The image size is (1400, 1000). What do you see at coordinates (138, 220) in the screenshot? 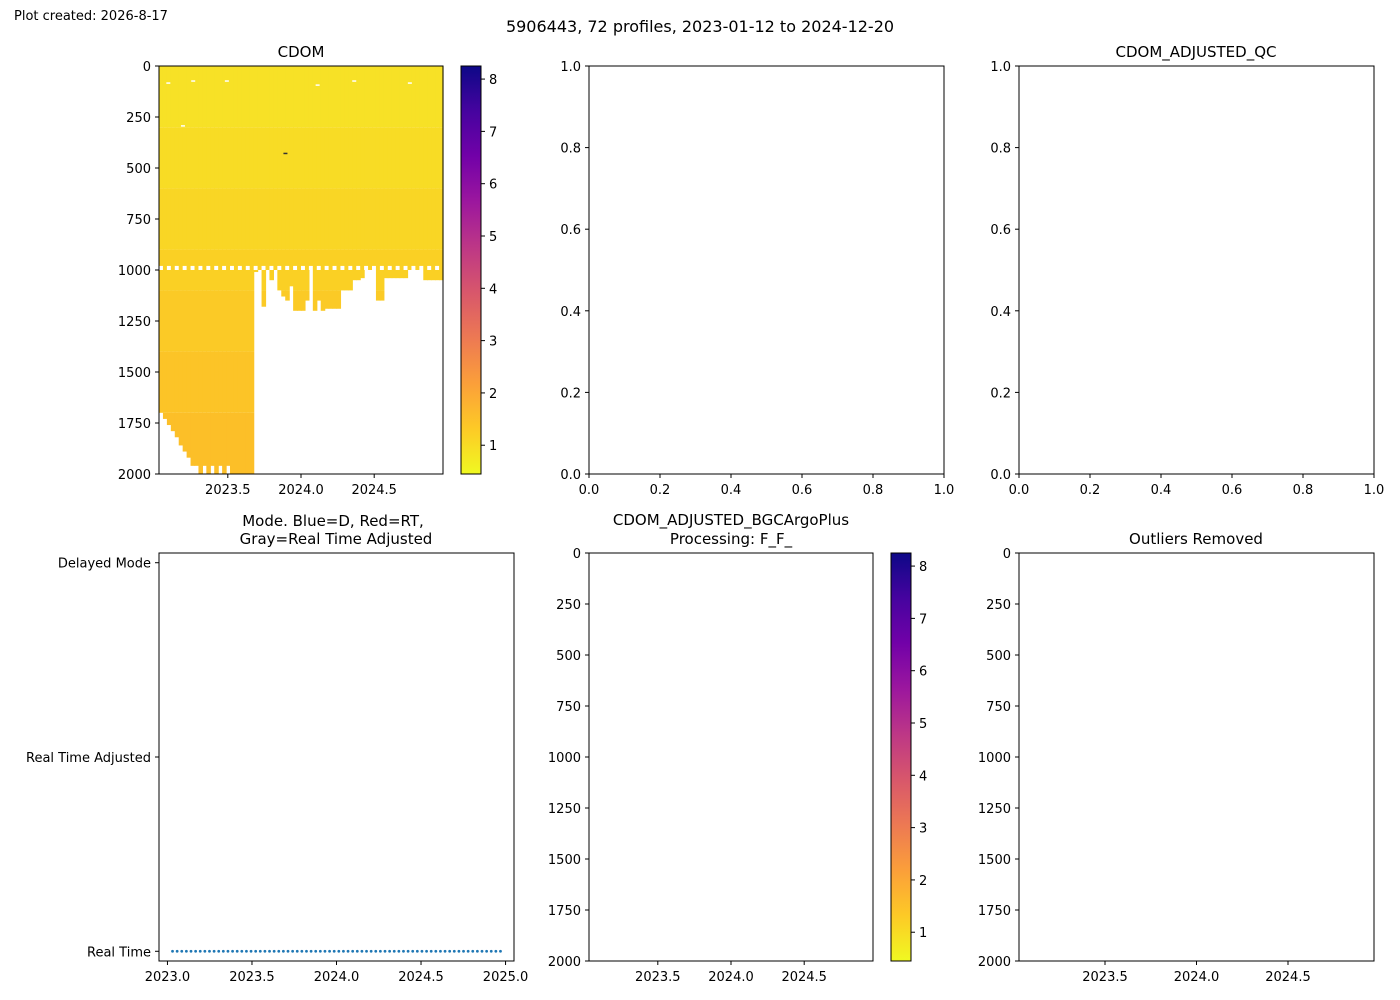
I see `cdom-ytick-label: 750` at bounding box center [138, 220].